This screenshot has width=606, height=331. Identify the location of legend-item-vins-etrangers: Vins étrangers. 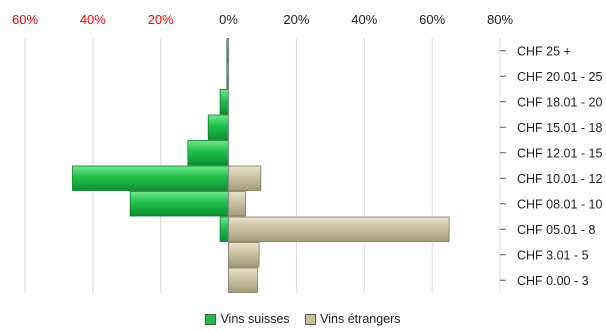
(353, 319).